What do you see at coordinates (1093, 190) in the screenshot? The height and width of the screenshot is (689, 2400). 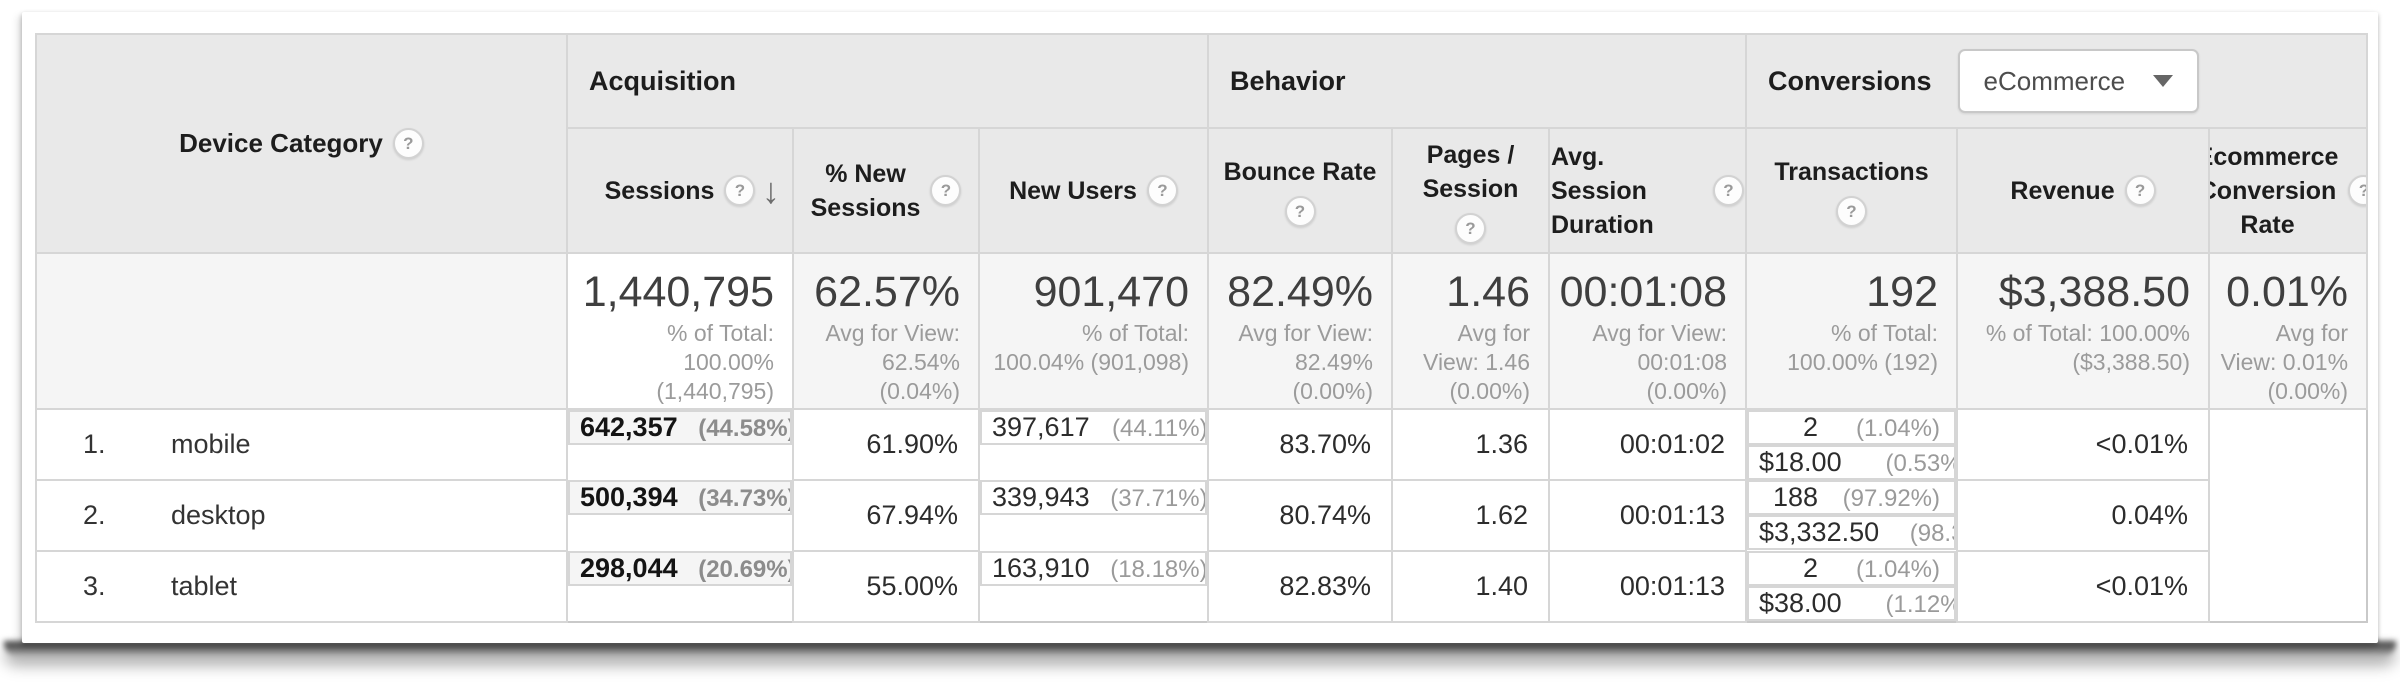 I see `column-header-new-users: New Users ?` at bounding box center [1093, 190].